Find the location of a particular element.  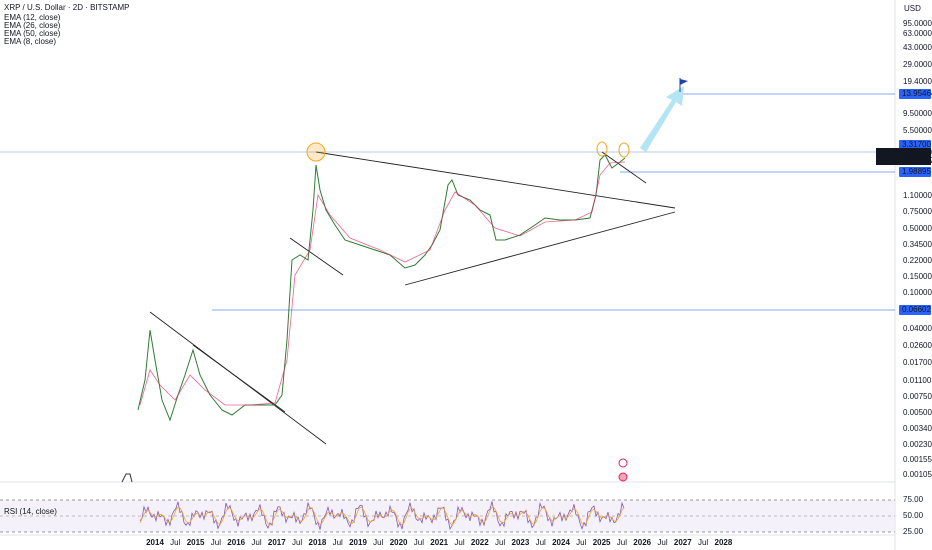

time-label: 2018 is located at coordinates (318, 542).